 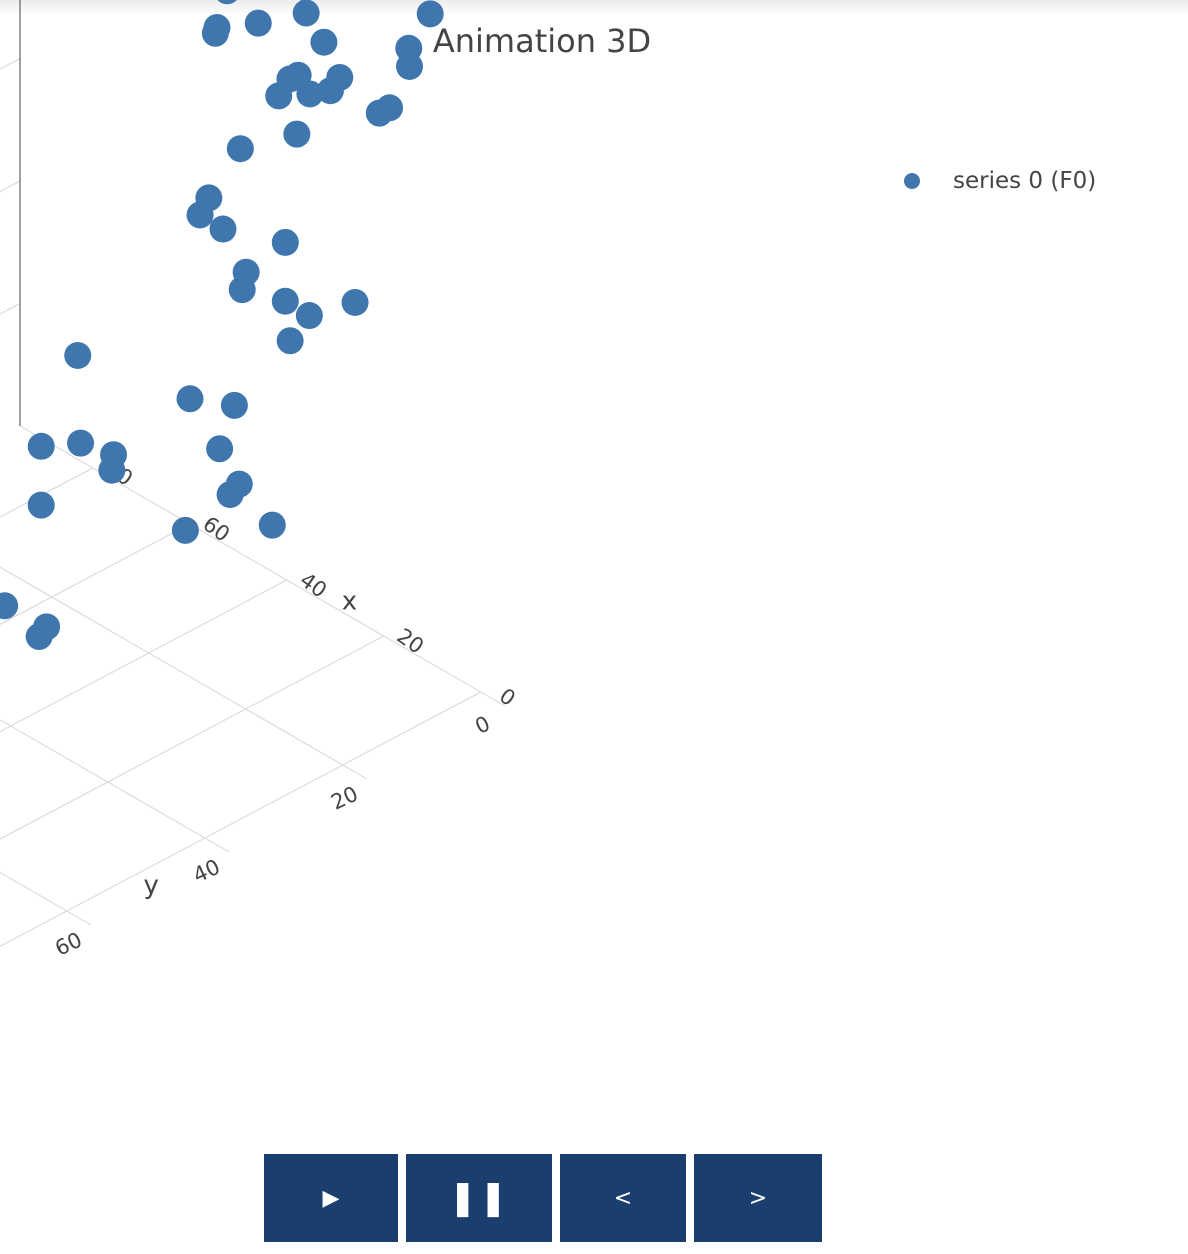 What do you see at coordinates (10, 213) in the screenshot?
I see `axis-lines` at bounding box center [10, 213].